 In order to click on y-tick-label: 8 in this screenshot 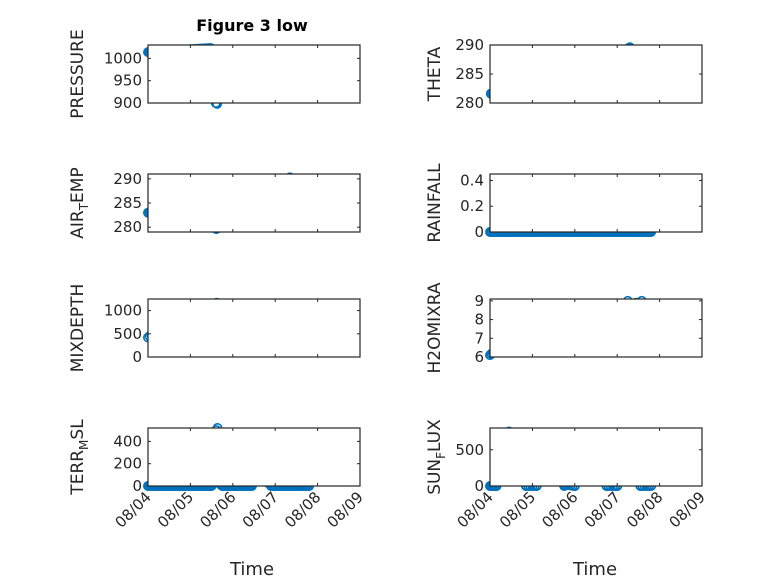, I will do `click(479, 320)`.